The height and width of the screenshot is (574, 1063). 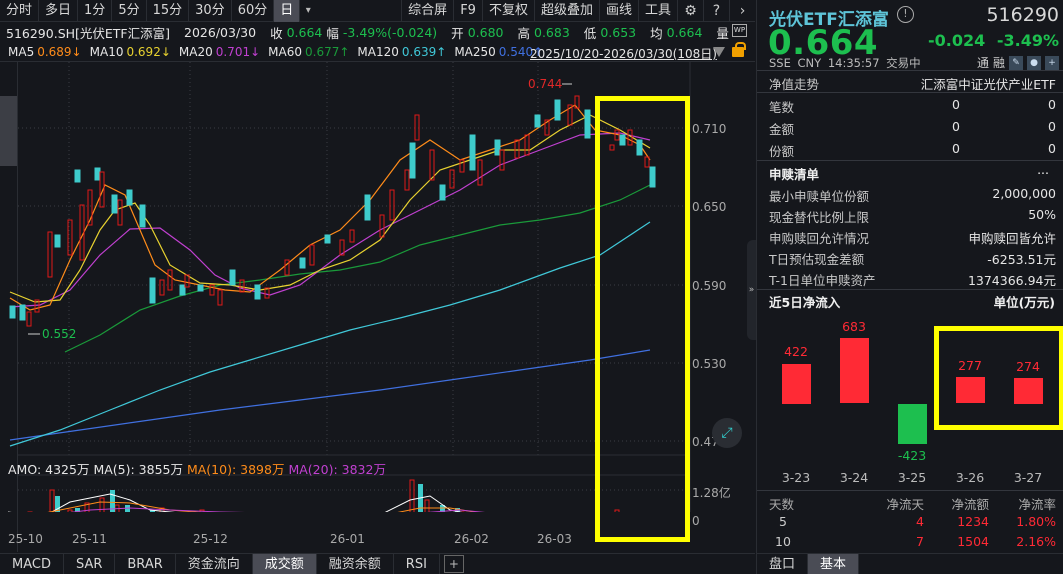 I want to click on flow-table-header: 天数 净流天 净流额 净流率, so click(x=912, y=504).